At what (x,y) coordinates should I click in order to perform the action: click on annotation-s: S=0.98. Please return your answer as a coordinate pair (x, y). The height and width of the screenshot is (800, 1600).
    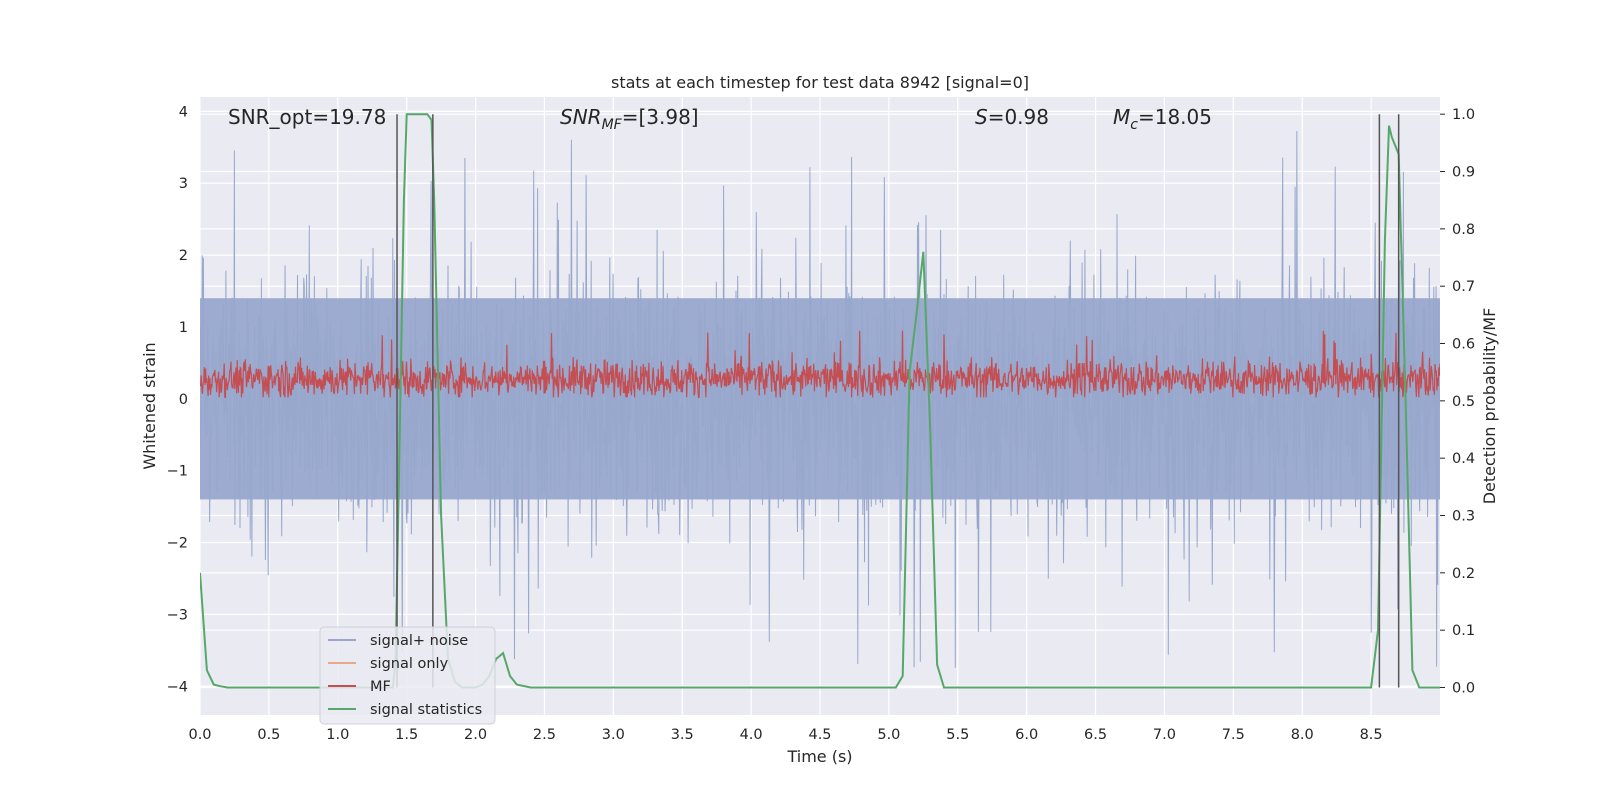
    Looking at the image, I should click on (1012, 117).